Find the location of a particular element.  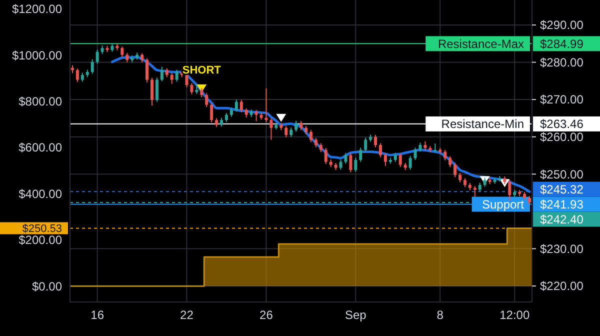

y2-tick-label: $1000.00 is located at coordinates (37, 55).